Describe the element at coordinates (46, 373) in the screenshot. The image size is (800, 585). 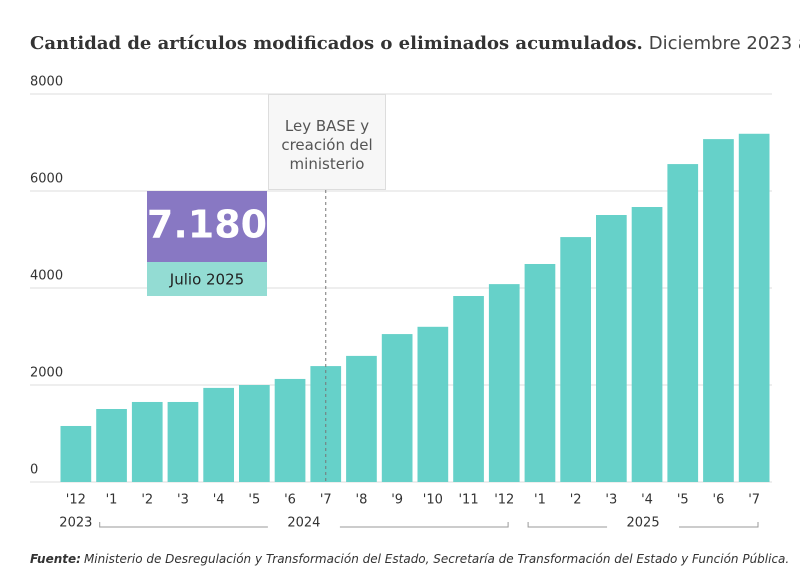
I see `y-tick-label: 2000` at that location.